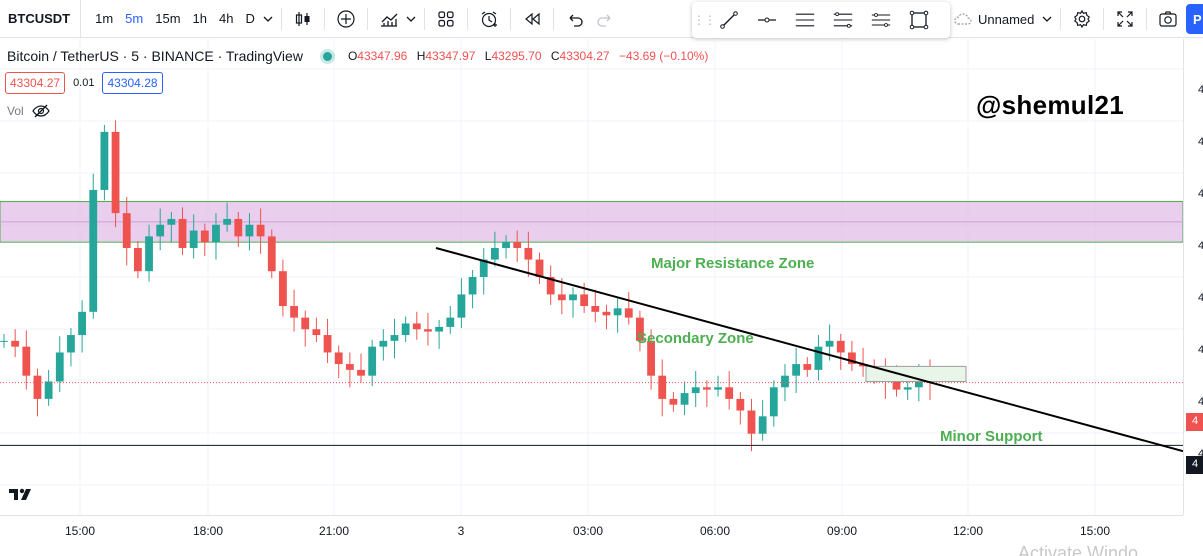 The height and width of the screenshot is (556, 1203). What do you see at coordinates (1047, 19) in the screenshot?
I see `layout-chevron-down-icon` at bounding box center [1047, 19].